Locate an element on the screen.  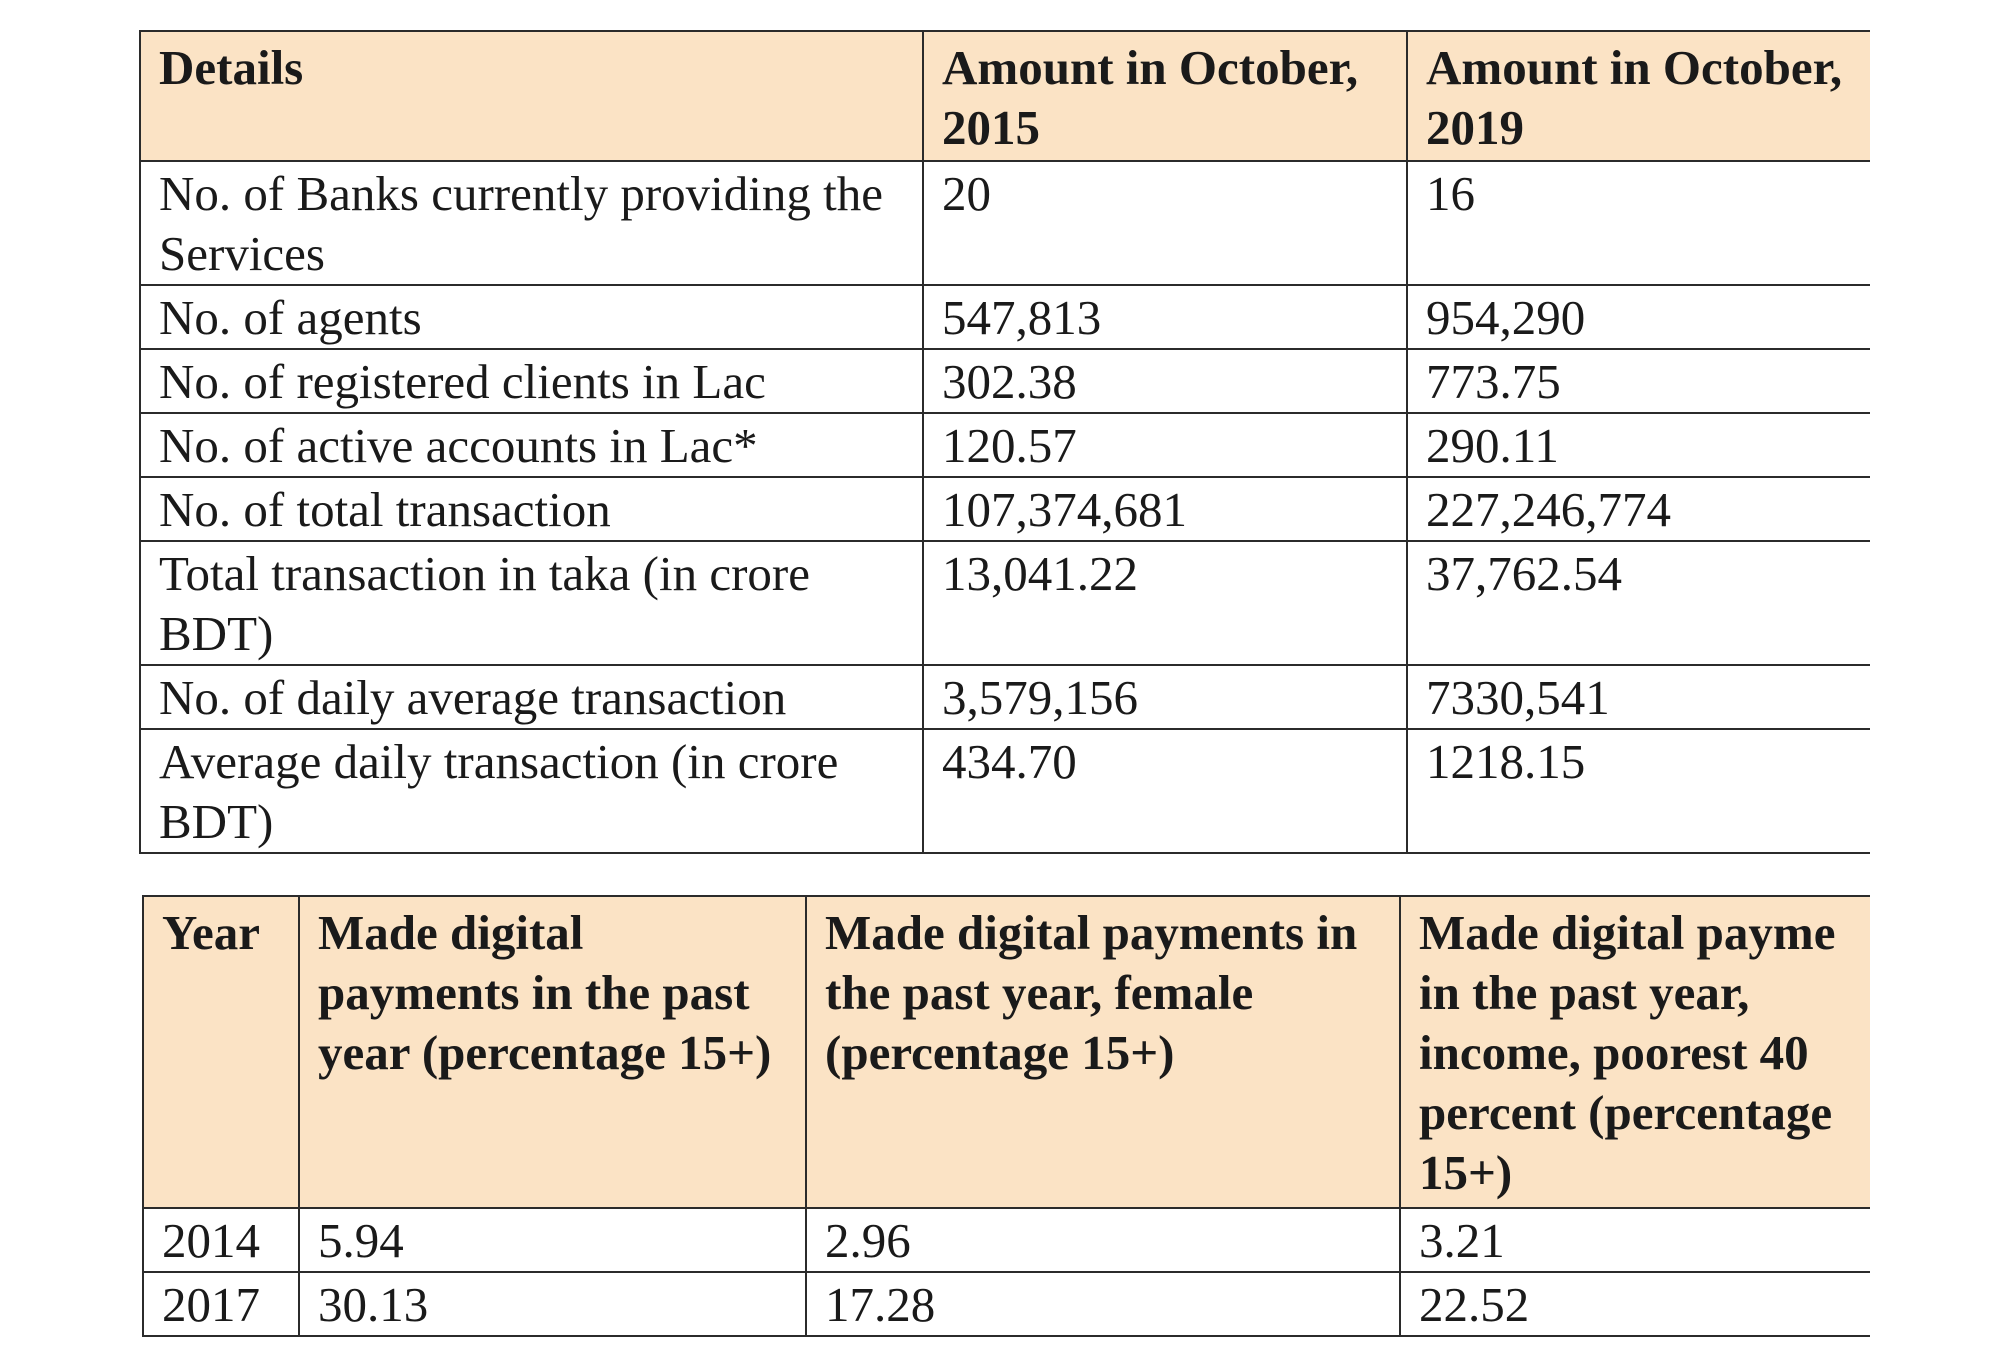
row-label: Average daily transaction (in crore BDT) is located at coordinates (531, 791).